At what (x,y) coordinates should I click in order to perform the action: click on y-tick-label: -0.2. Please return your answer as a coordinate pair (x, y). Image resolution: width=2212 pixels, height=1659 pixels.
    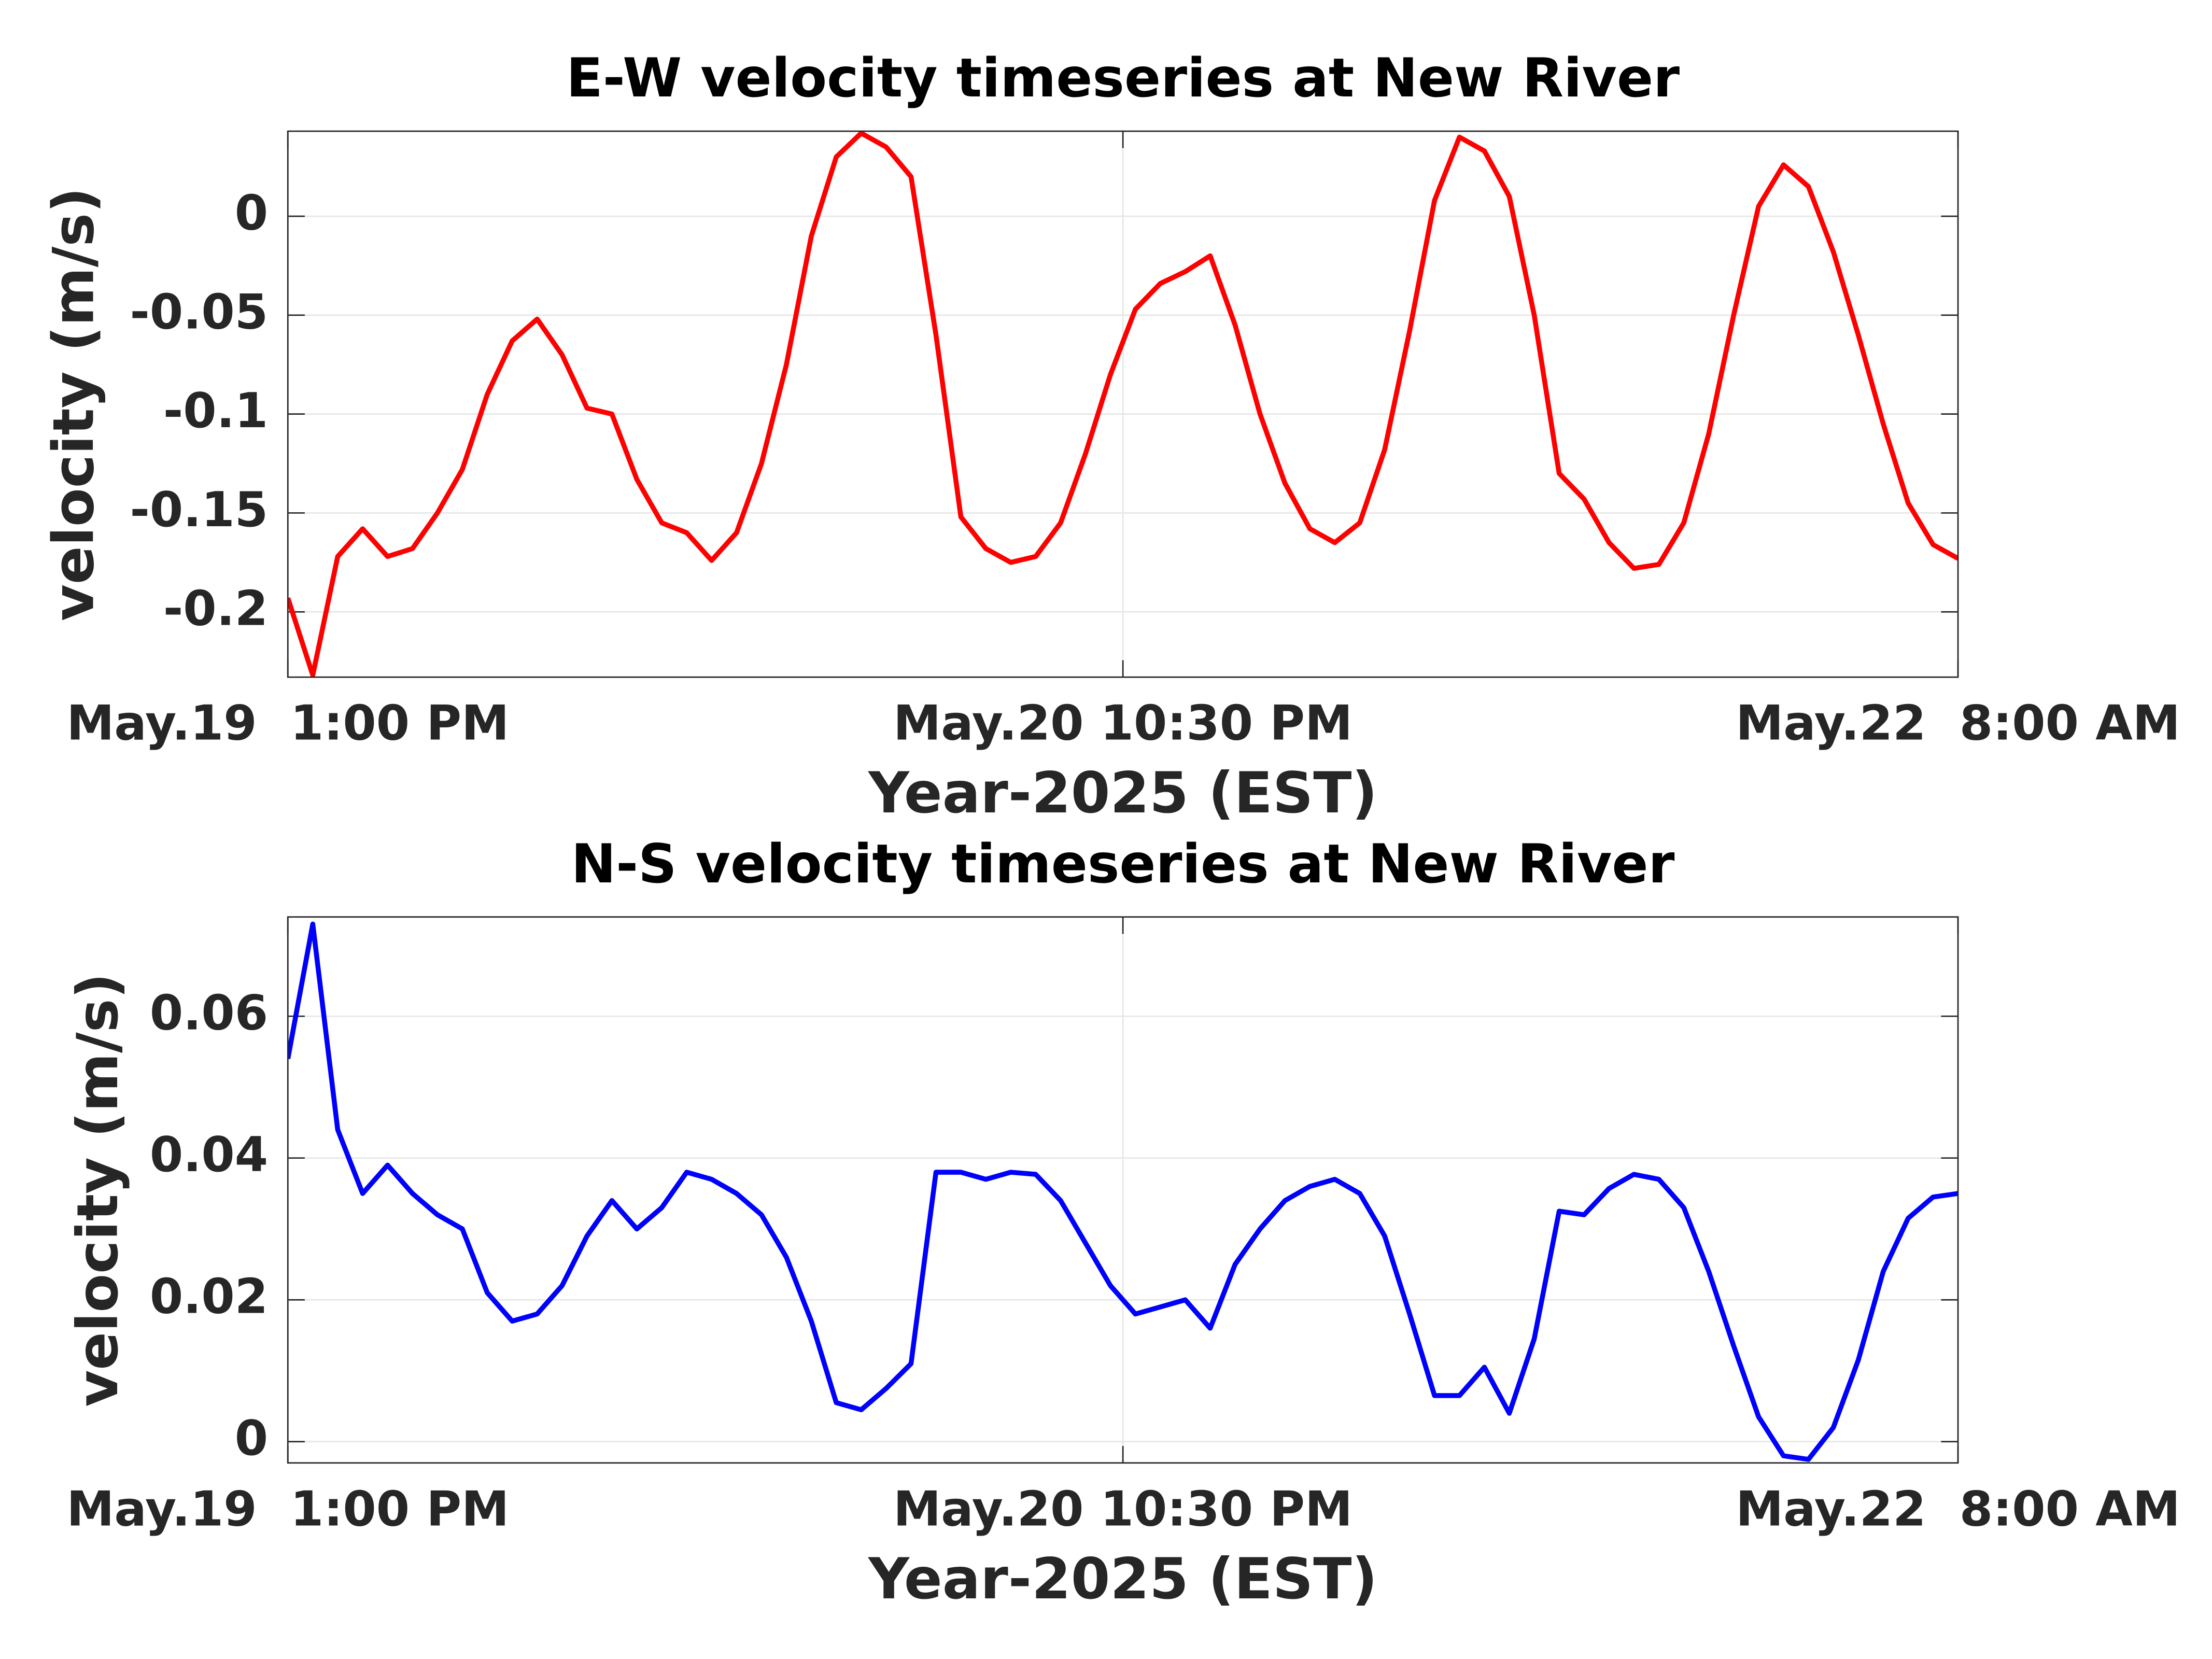
    Looking at the image, I should click on (215, 609).